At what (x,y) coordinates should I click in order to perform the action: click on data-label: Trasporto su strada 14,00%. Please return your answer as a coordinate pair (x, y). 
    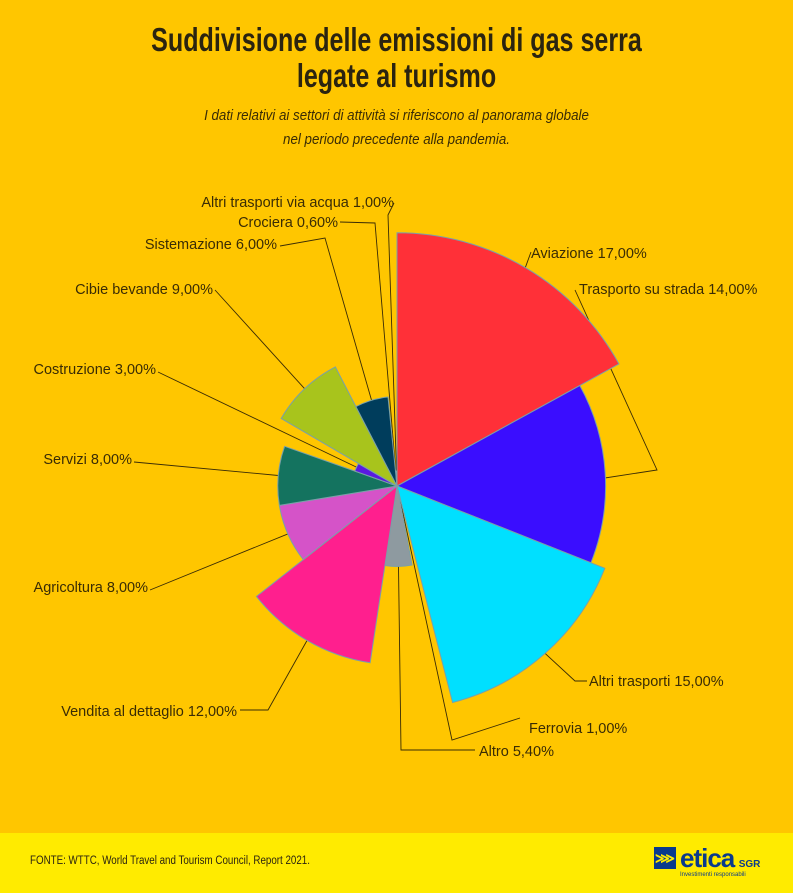
    Looking at the image, I should click on (668, 290).